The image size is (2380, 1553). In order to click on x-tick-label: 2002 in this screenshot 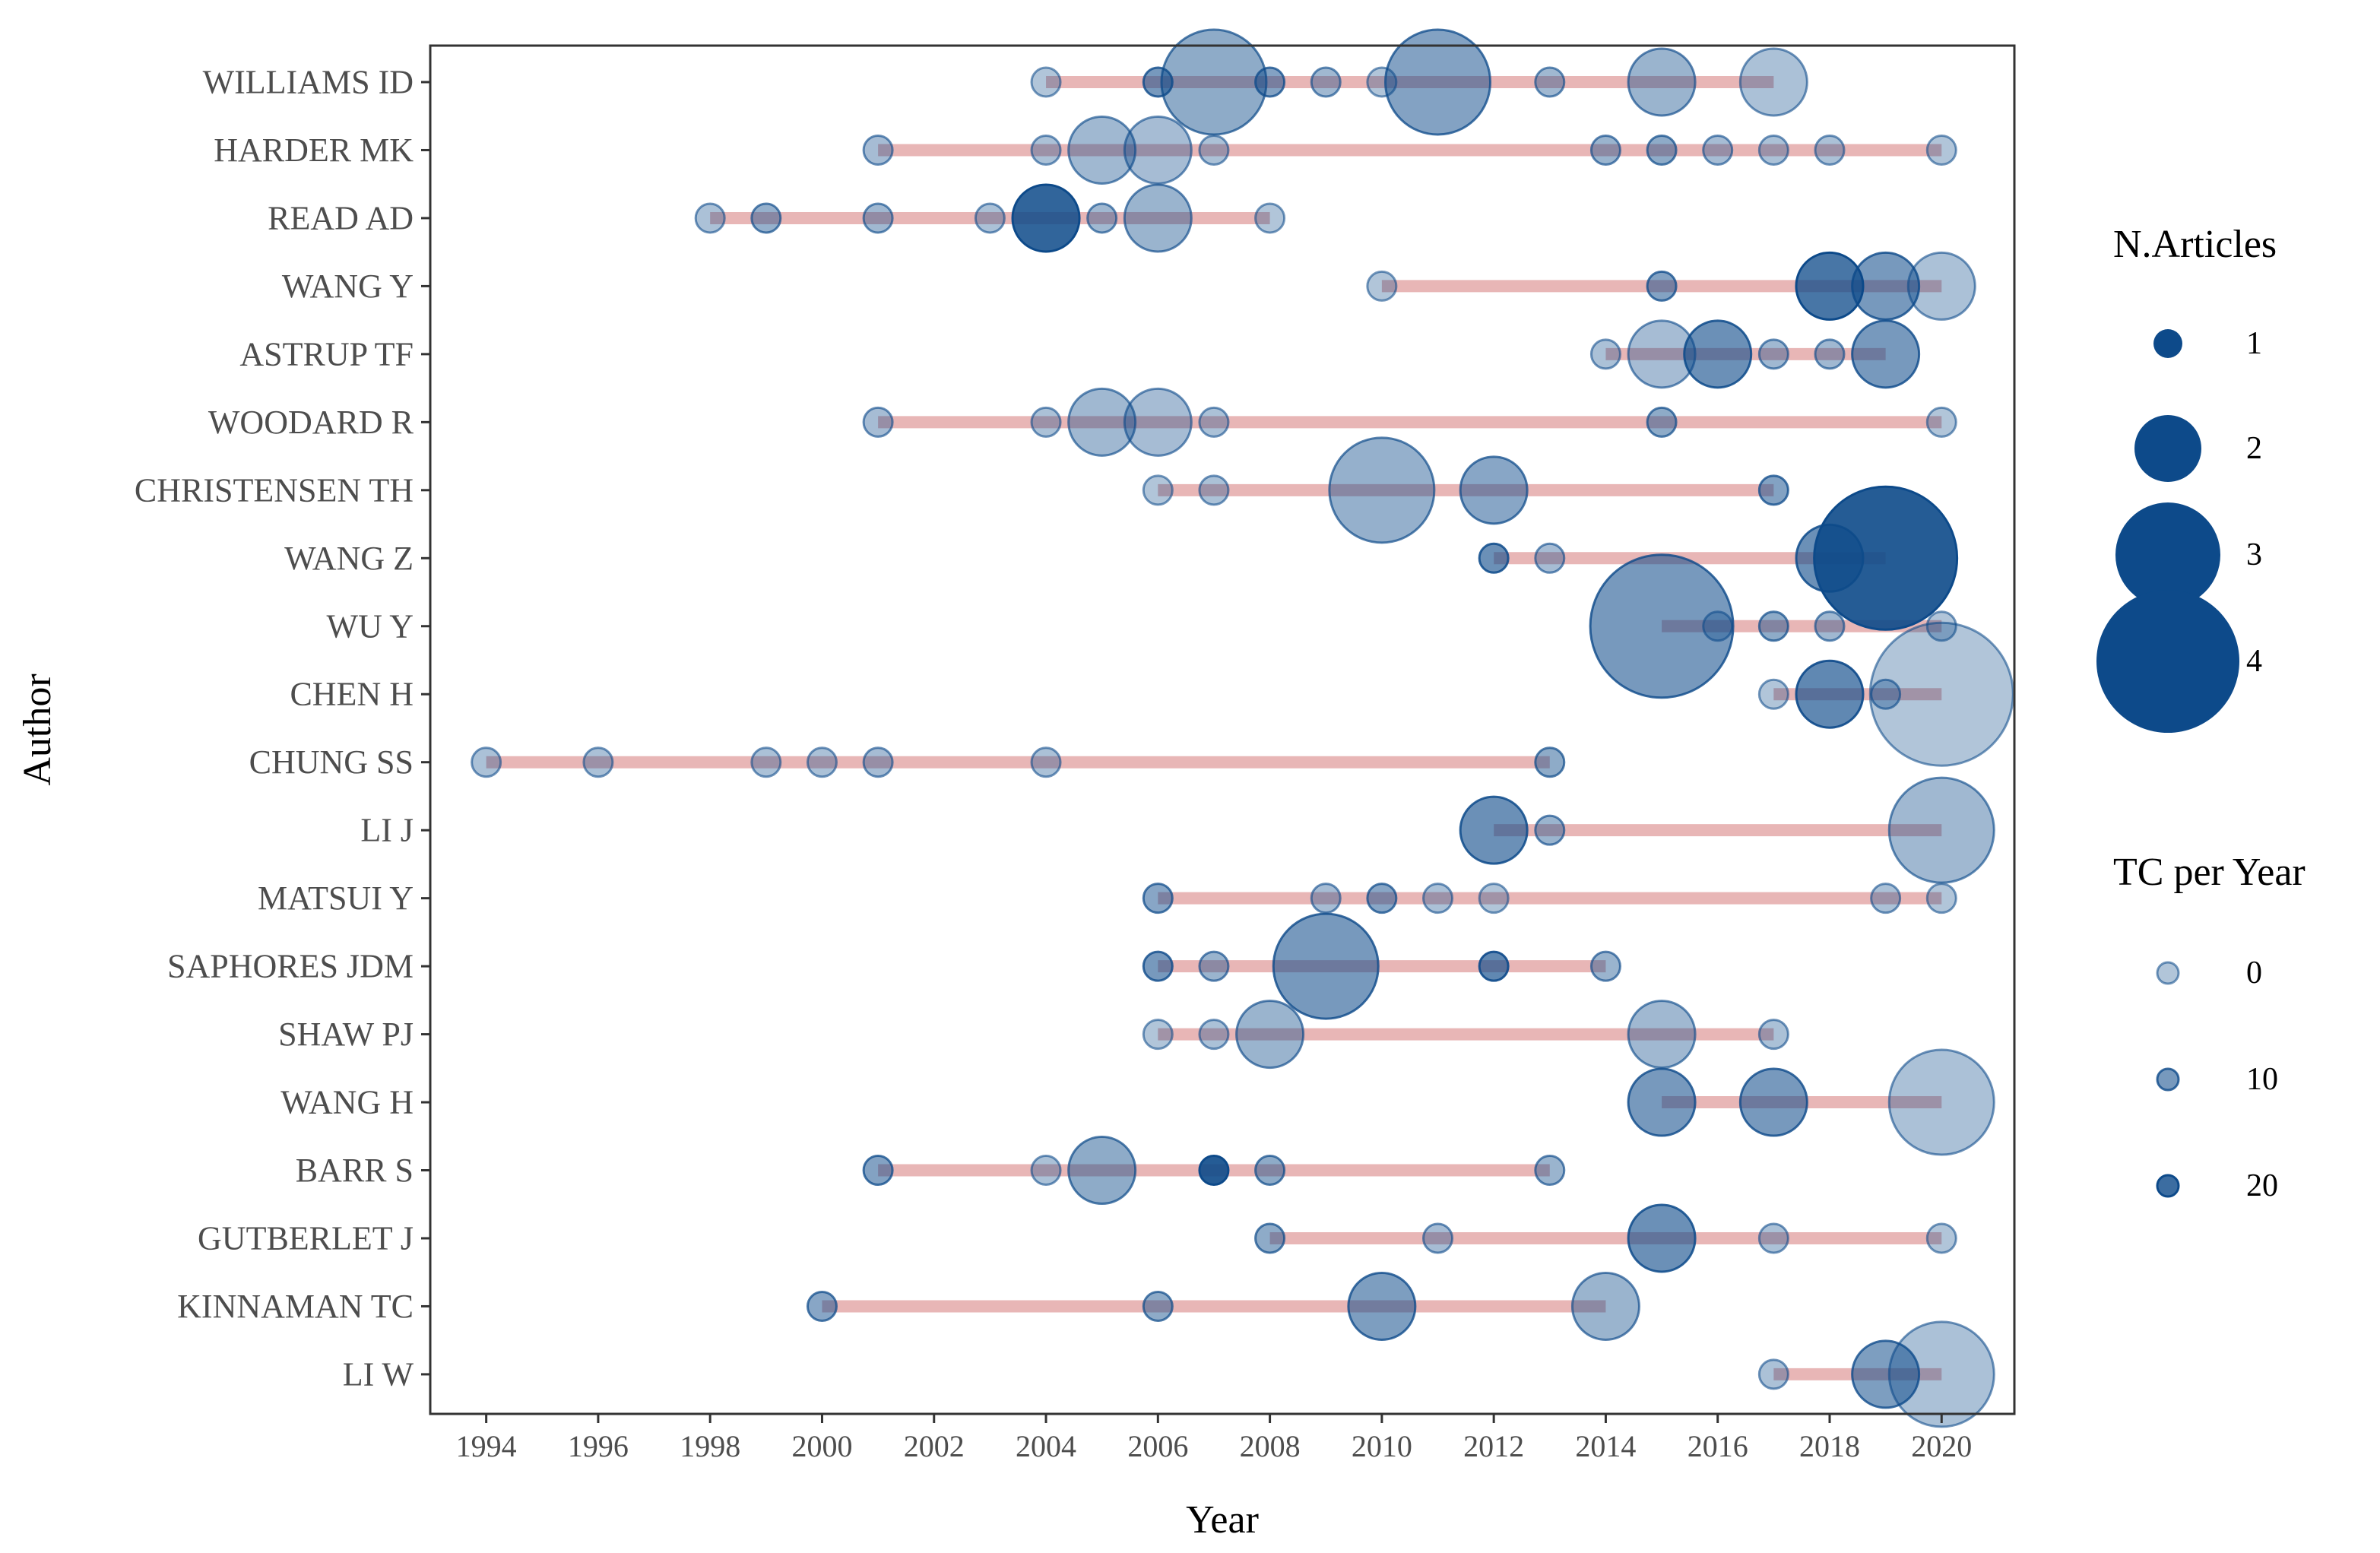, I will do `click(934, 1446)`.